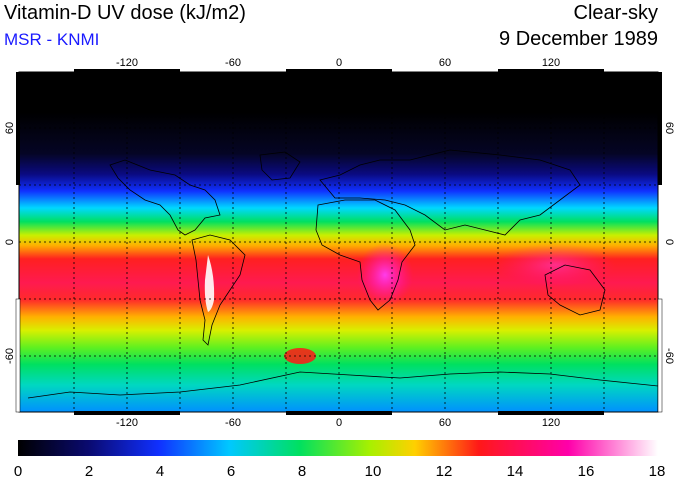 The width and height of the screenshot is (678, 480). I want to click on north-america-outline, so click(165, 197).